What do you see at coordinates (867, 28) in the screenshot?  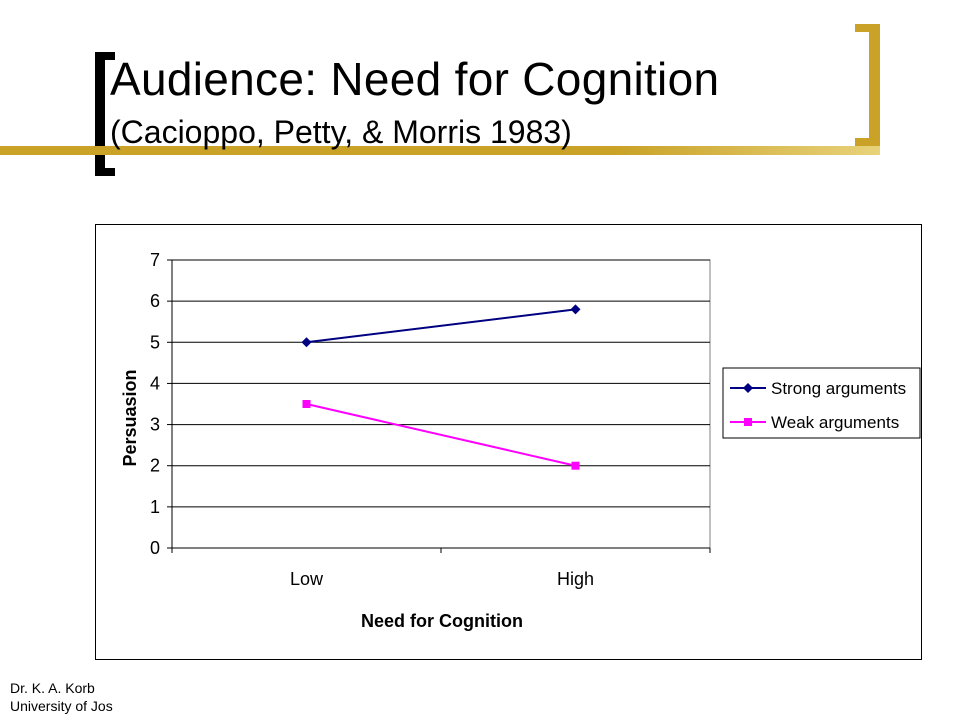 I see `right-bracket-top` at bounding box center [867, 28].